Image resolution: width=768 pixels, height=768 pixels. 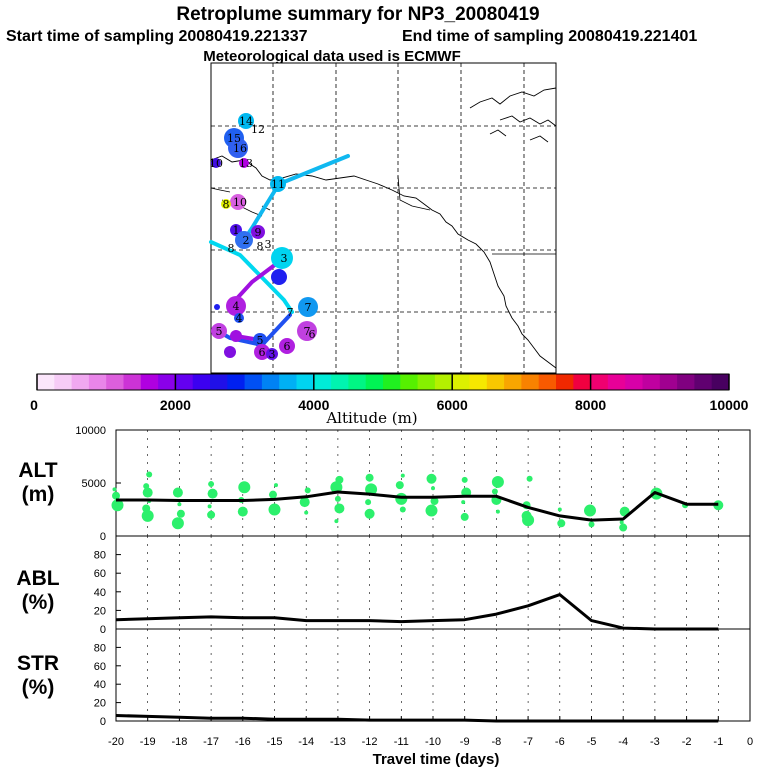 What do you see at coordinates (433, 582) in the screenshot?
I see `abl-panel-frame` at bounding box center [433, 582].